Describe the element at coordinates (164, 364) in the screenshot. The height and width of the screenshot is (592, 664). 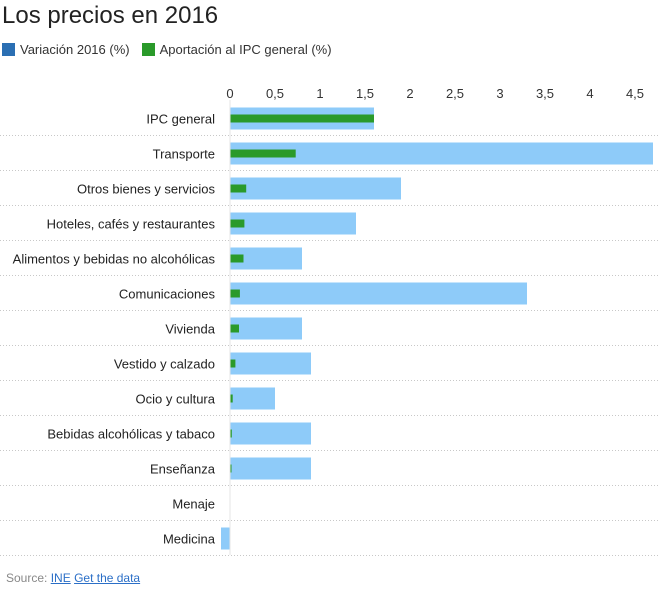
I see `category-label: Vestido y calzado` at that location.